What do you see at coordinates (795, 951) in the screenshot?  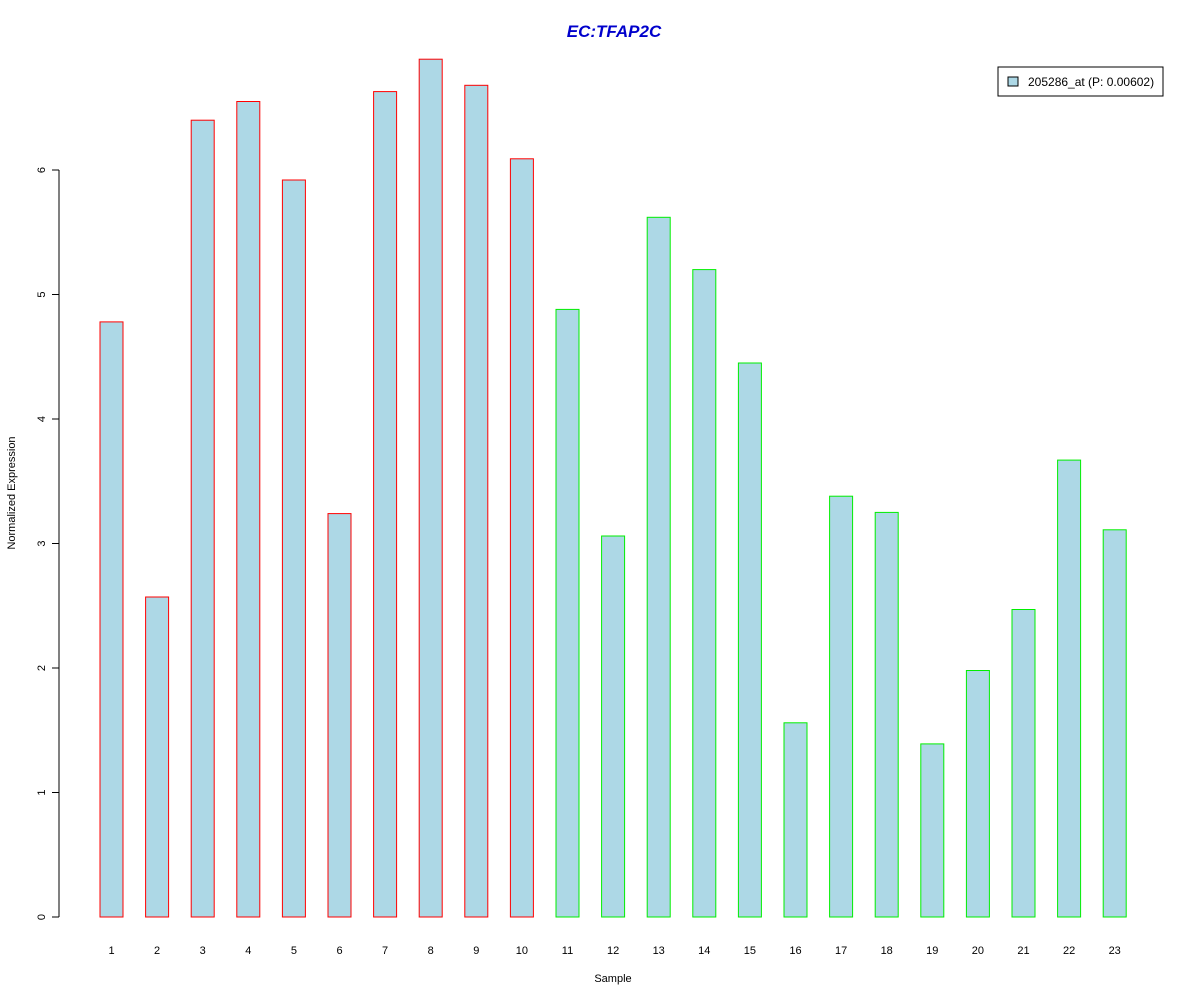 I see `x-tick-label: 16` at bounding box center [795, 951].